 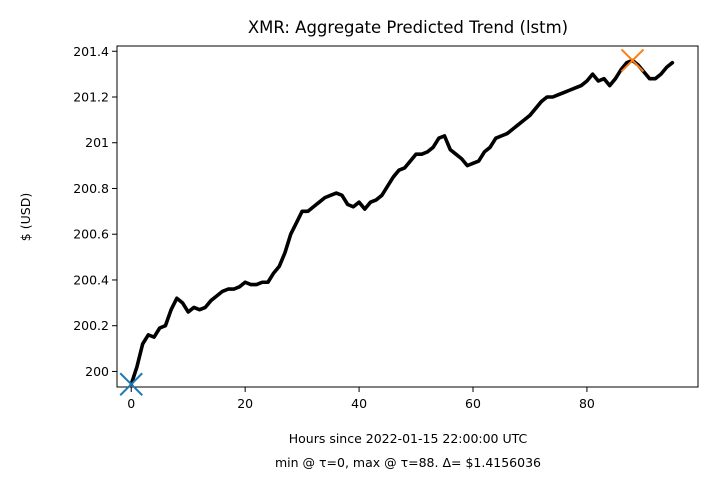 I want to click on max-marker, so click(x=632, y=60).